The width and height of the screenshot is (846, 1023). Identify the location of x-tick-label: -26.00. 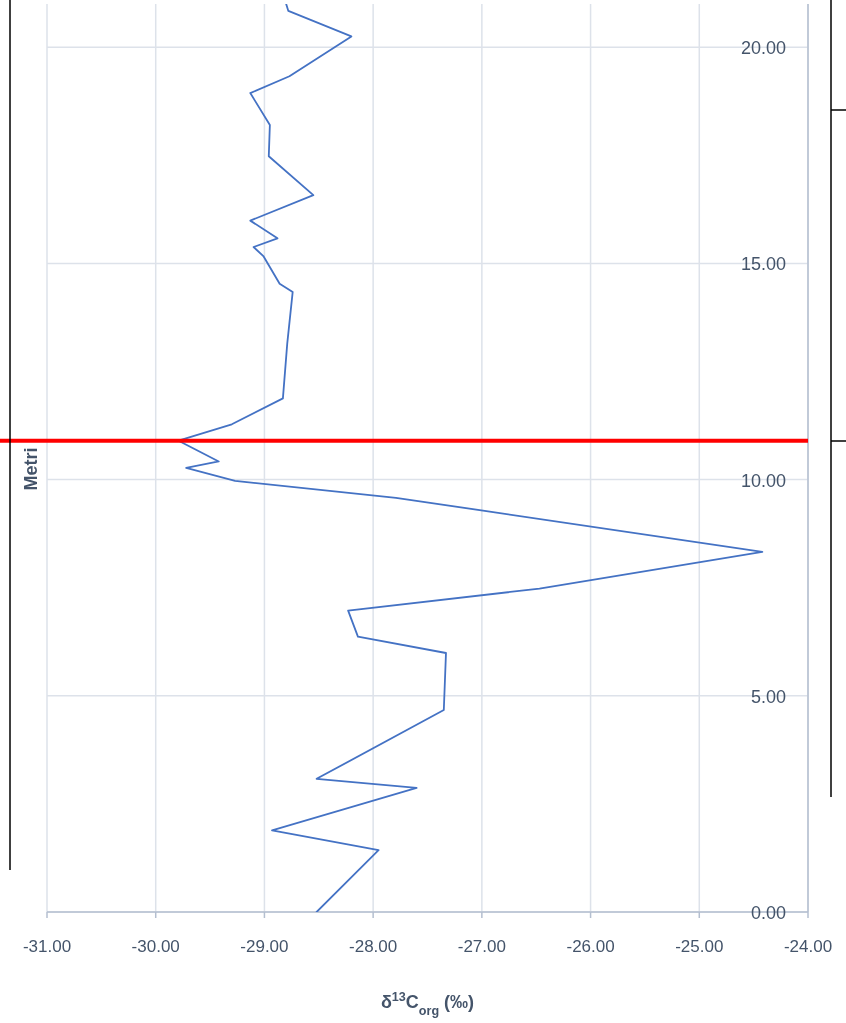
(590, 946).